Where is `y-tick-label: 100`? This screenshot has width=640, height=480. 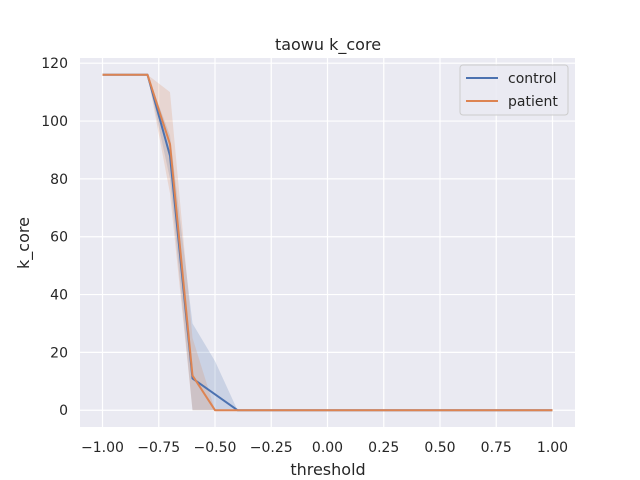 y-tick-label: 100 is located at coordinates (54, 122).